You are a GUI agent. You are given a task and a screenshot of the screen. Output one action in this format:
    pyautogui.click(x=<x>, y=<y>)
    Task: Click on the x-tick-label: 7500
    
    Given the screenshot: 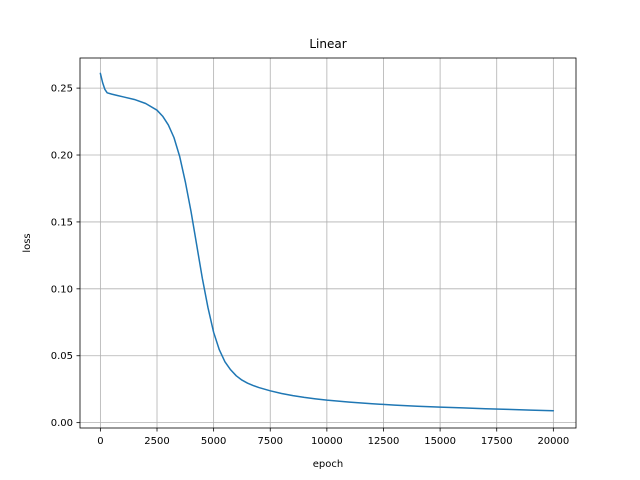 What is the action you would take?
    pyautogui.click(x=270, y=441)
    